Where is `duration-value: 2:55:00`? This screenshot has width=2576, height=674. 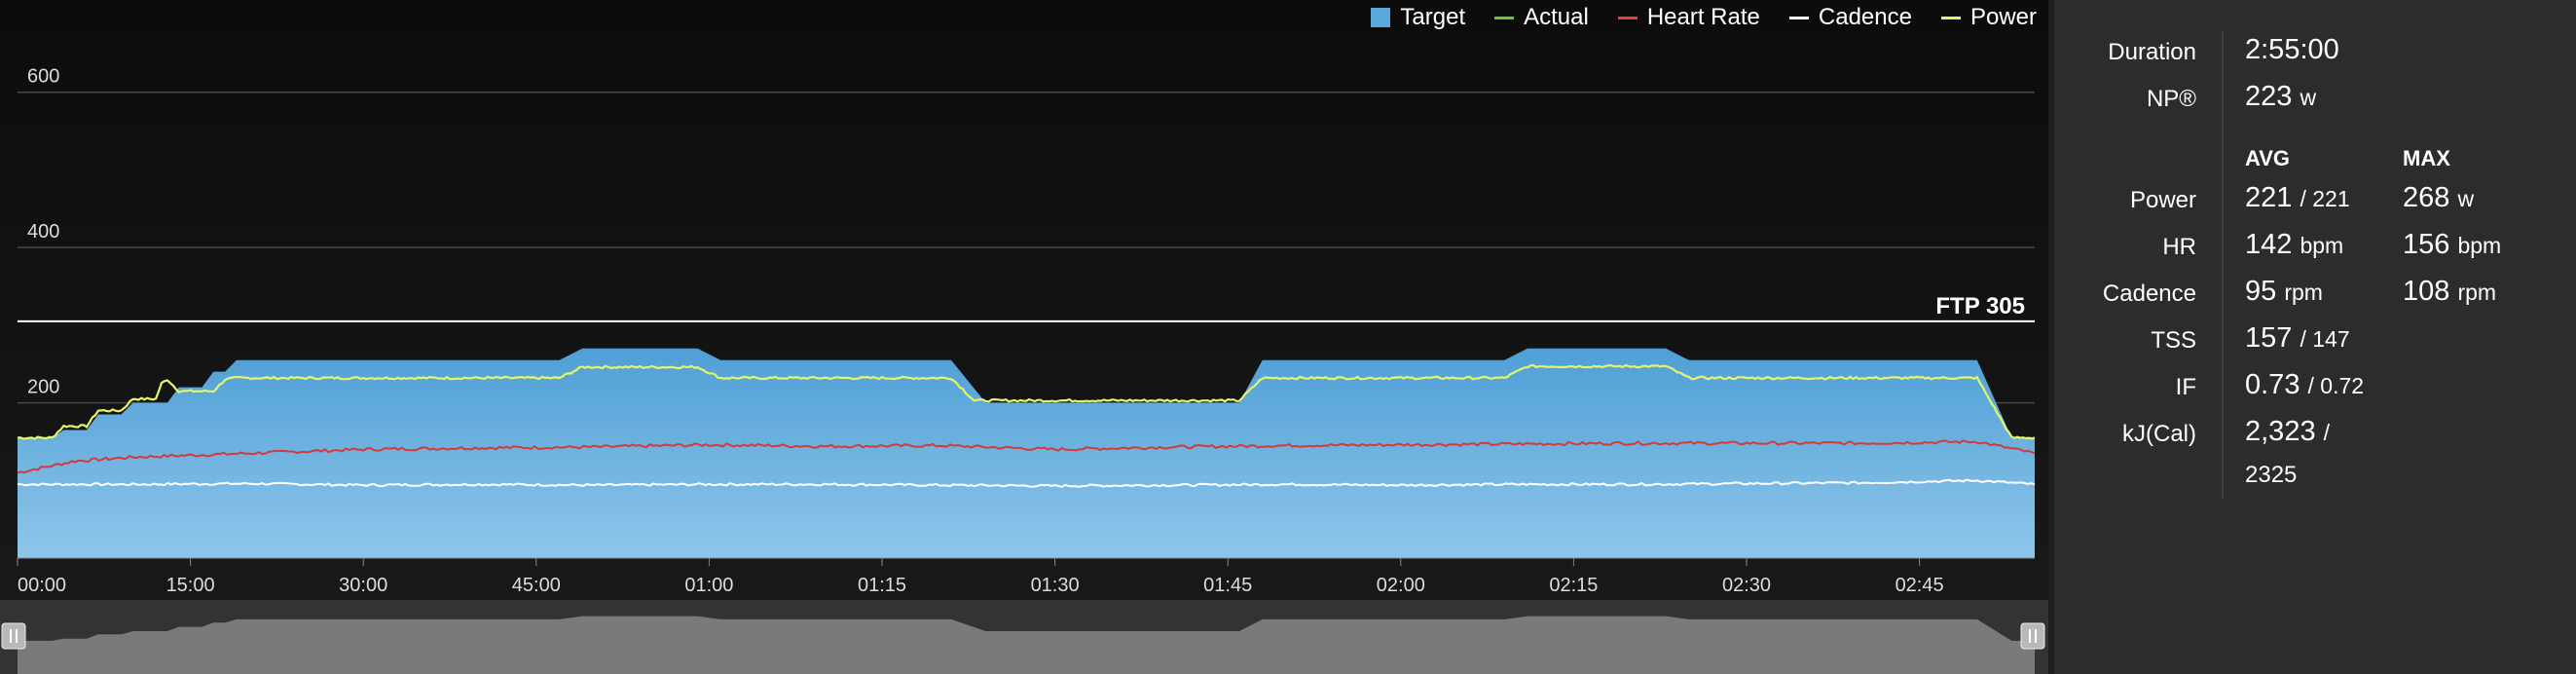 duration-value: 2:55:00 is located at coordinates (2292, 49).